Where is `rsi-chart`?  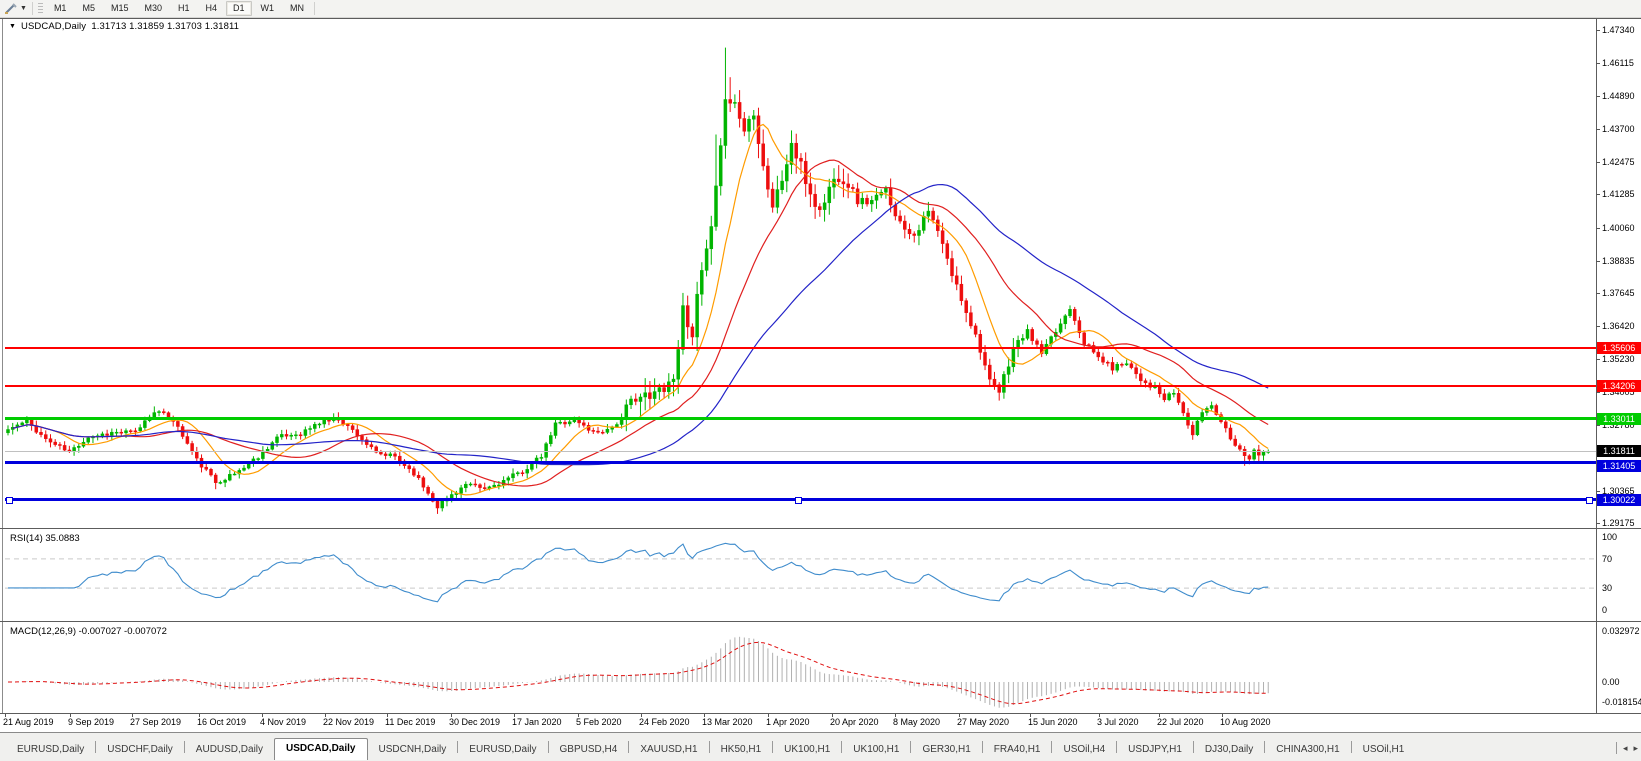
rsi-chart is located at coordinates (800, 574).